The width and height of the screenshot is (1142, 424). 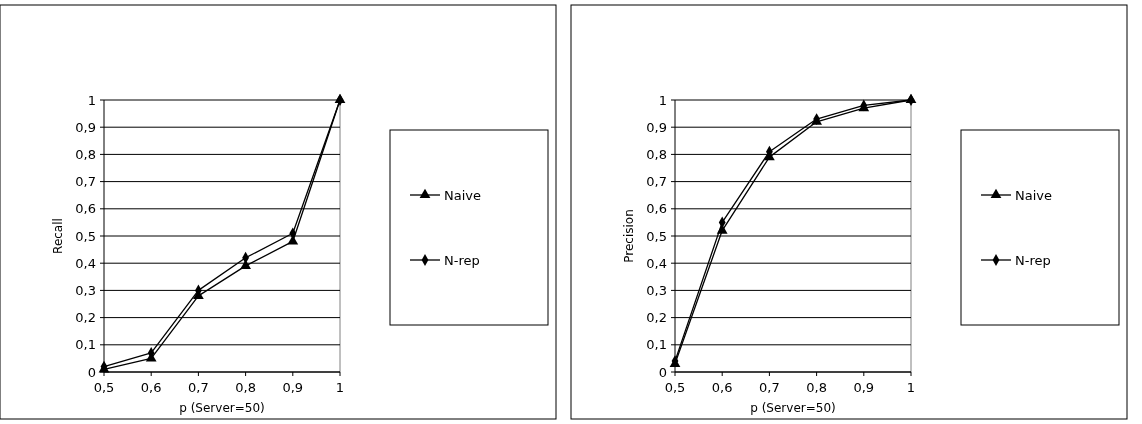 I want to click on y-axis-title: Precision, so click(x=629, y=236).